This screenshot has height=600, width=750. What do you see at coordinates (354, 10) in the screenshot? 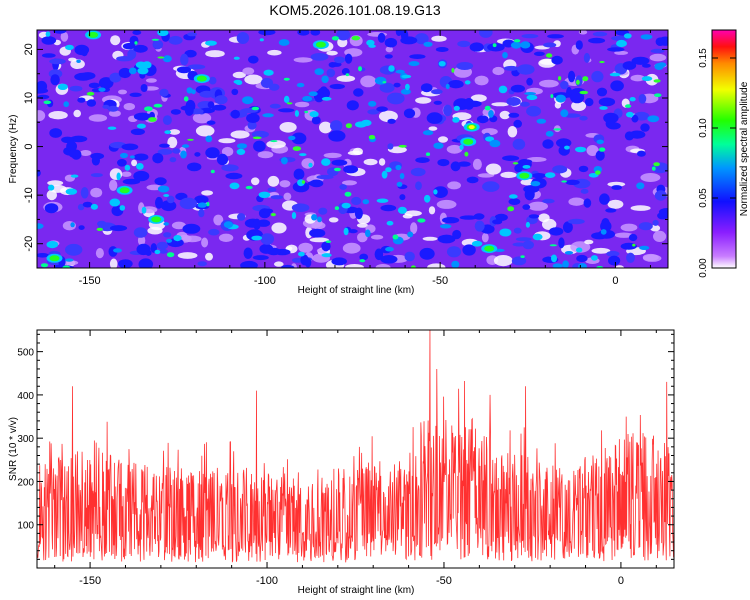
I see `chart-title: KOM5.2026.101.08.19.G13` at bounding box center [354, 10].